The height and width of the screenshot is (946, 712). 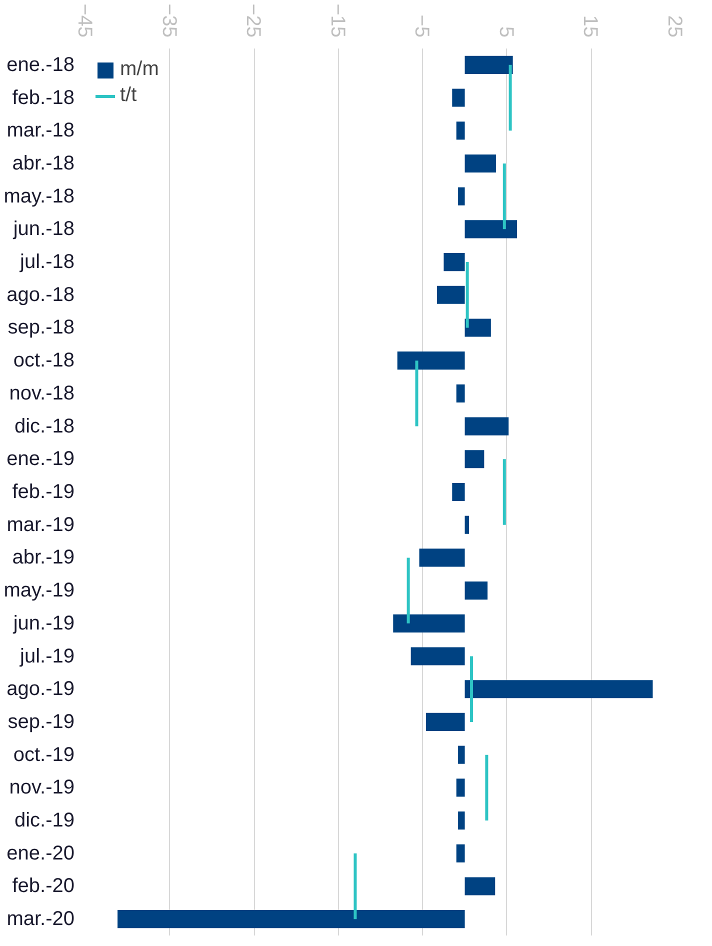 What do you see at coordinates (337, 21) in the screenshot?
I see `x-tick-label: −15` at bounding box center [337, 21].